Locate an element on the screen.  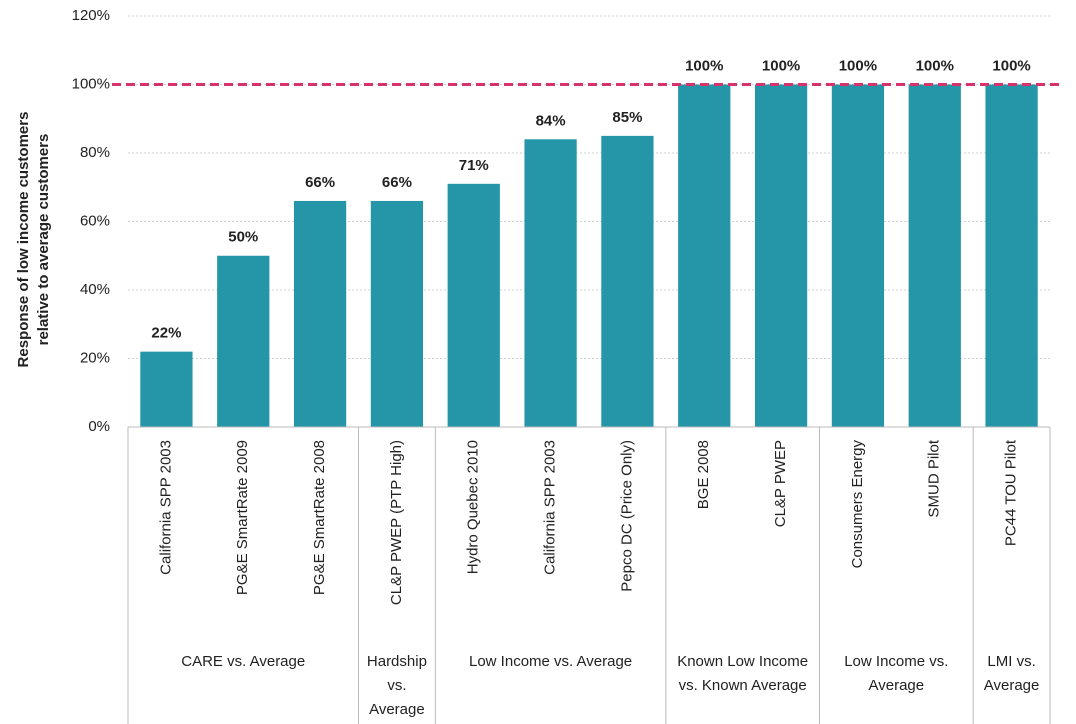
group-label: Hardship vs. Average is located at coordinates (396, 685).